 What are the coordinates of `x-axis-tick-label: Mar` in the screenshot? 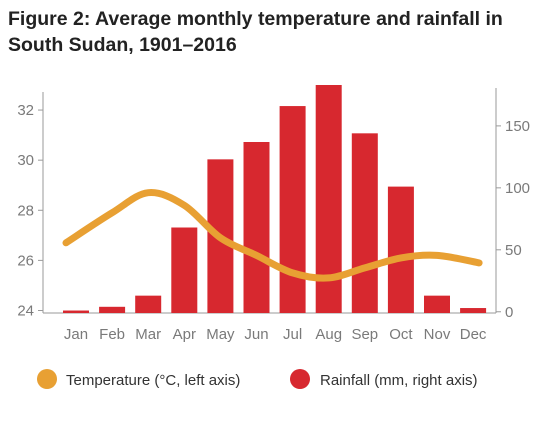 It's located at (148, 334).